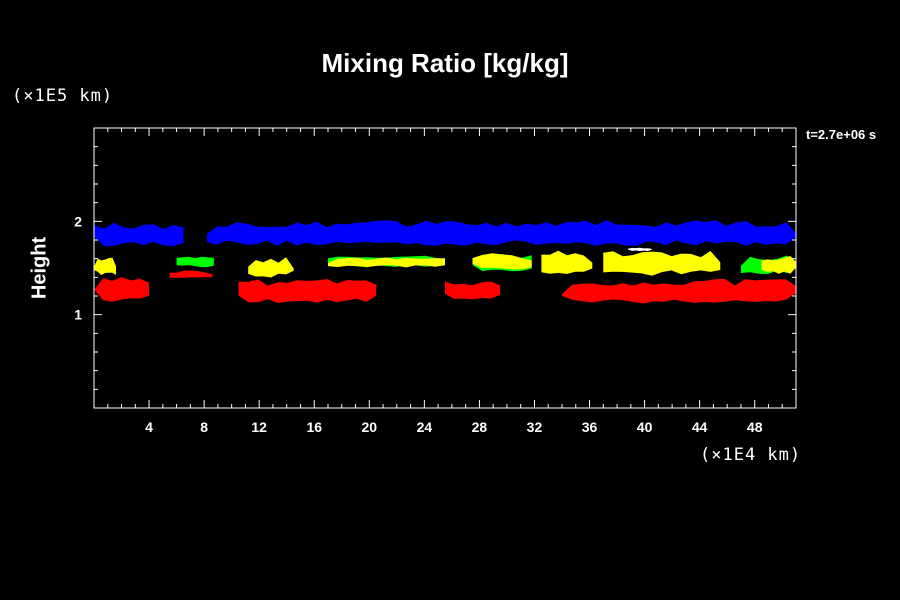 The image size is (900, 600). Describe the element at coordinates (535, 427) in the screenshot. I see `x-tick-label: 32` at that location.